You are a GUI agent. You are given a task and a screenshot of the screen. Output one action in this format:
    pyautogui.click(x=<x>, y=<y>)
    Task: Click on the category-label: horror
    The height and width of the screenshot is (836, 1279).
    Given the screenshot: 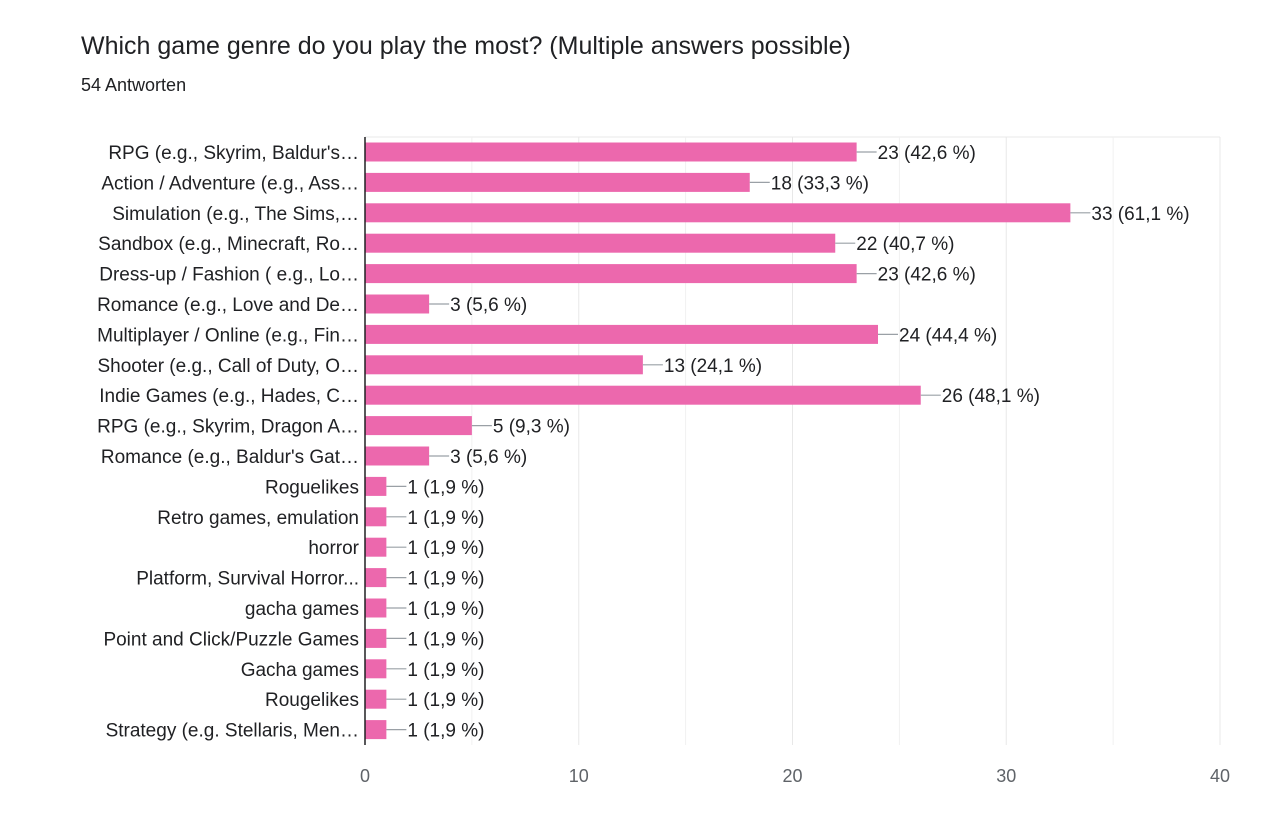 What is the action you would take?
    pyautogui.click(x=333, y=548)
    